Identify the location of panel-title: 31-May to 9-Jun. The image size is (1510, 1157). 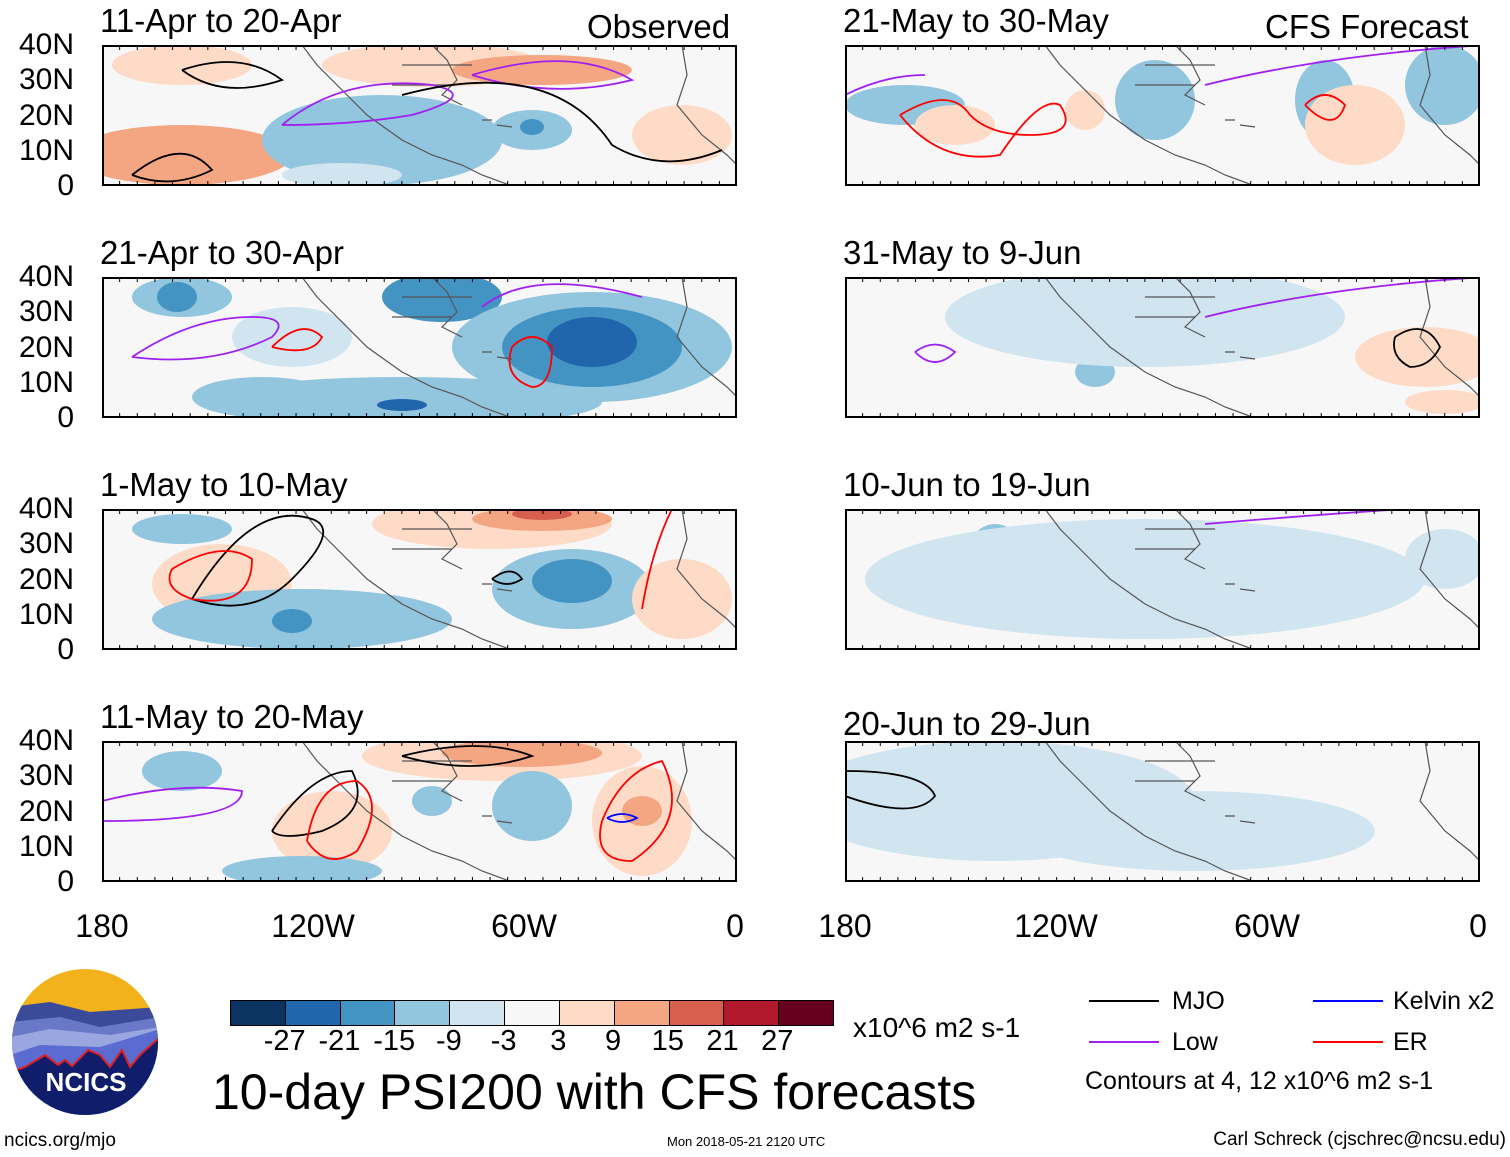
(962, 252).